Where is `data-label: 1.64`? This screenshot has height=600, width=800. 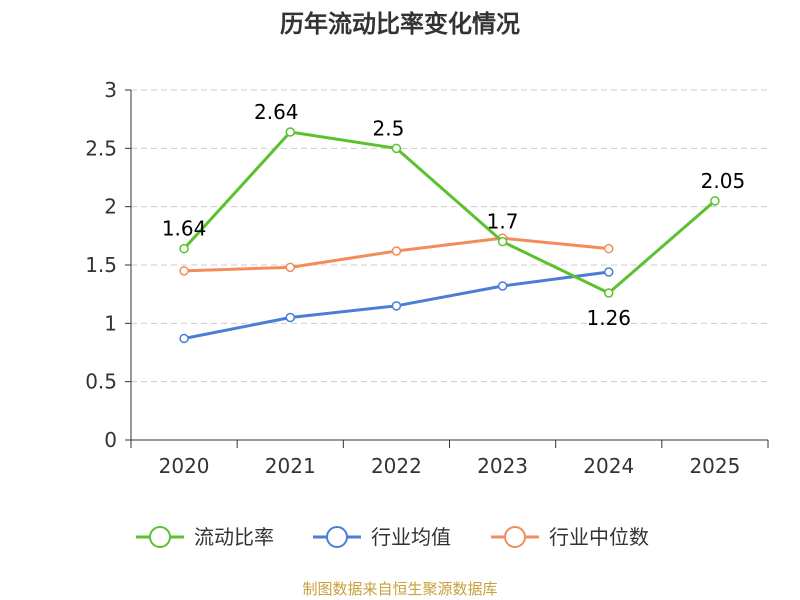
data-label: 1.64 is located at coordinates (184, 229).